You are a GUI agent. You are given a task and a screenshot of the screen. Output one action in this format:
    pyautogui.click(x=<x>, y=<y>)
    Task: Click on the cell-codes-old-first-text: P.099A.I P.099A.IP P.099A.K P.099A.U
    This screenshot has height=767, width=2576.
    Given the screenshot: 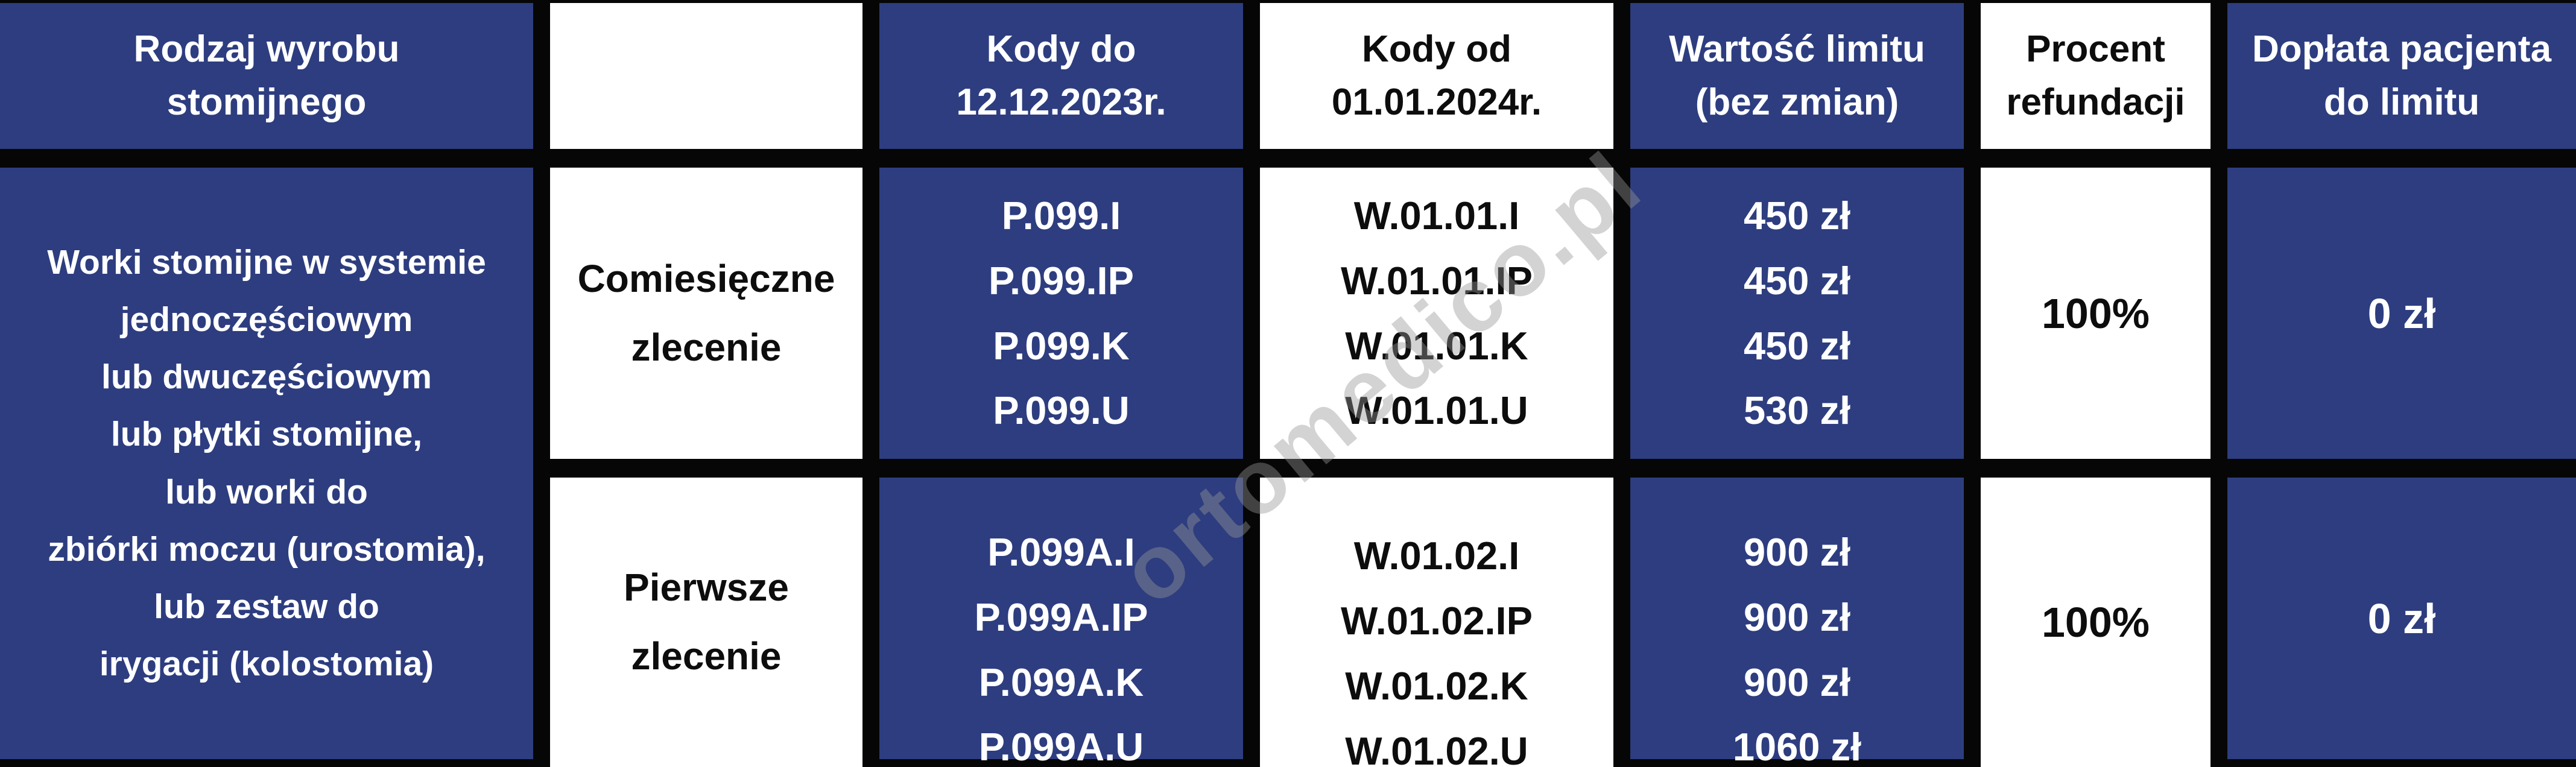 What is the action you would take?
    pyautogui.click(x=1061, y=648)
    